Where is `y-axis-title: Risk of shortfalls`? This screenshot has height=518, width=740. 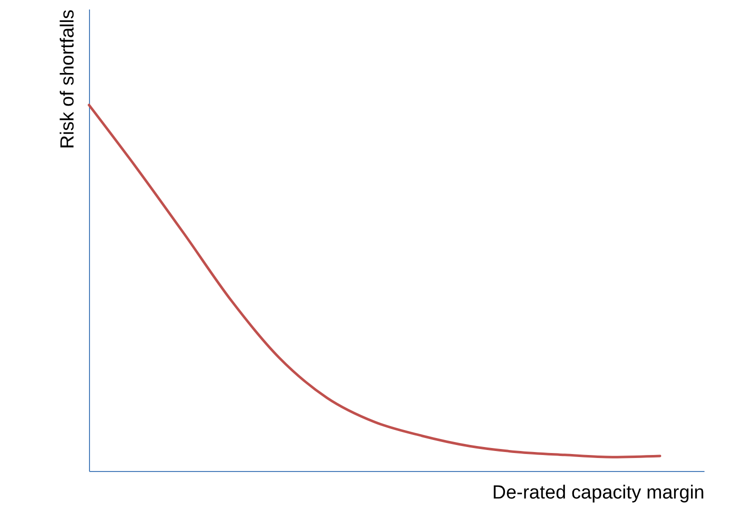 y-axis-title: Risk of shortfalls is located at coordinates (68, 79).